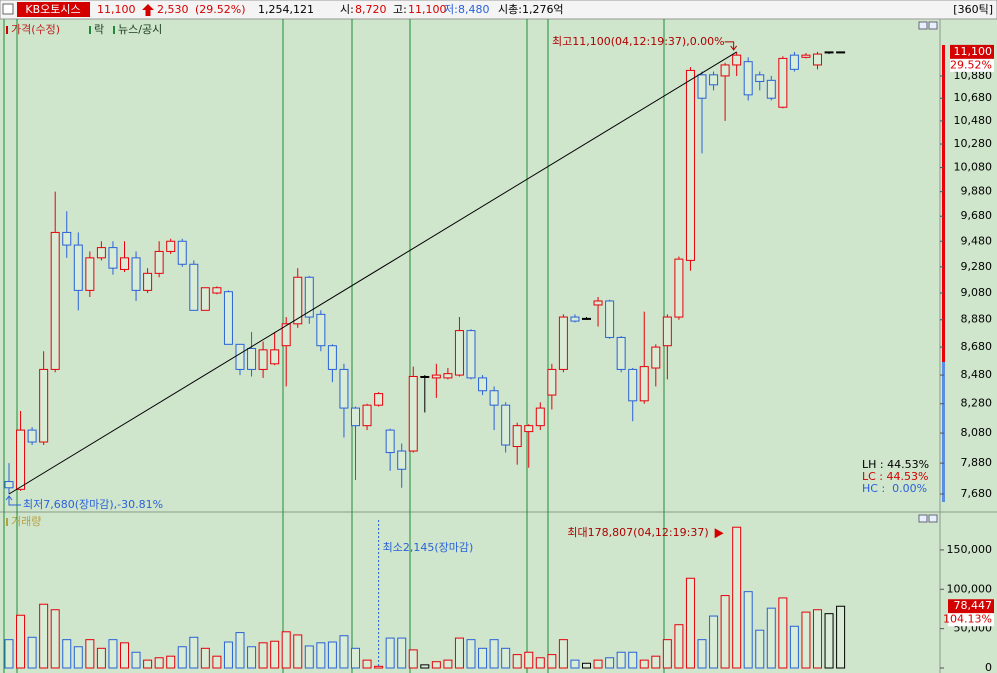  I want to click on legend-lock: 락, so click(99, 29).